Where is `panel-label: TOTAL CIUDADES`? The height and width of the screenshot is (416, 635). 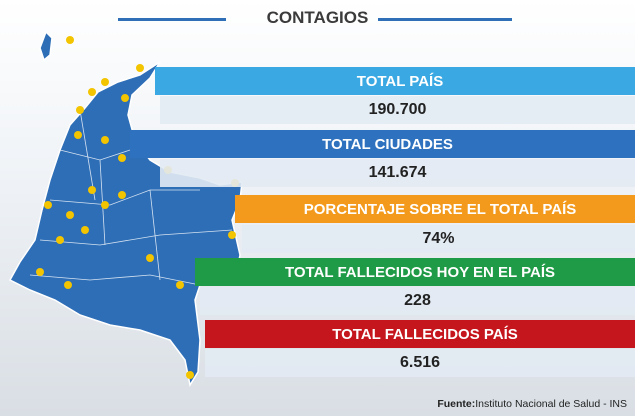 panel-label: TOTAL CIUDADES is located at coordinates (382, 144).